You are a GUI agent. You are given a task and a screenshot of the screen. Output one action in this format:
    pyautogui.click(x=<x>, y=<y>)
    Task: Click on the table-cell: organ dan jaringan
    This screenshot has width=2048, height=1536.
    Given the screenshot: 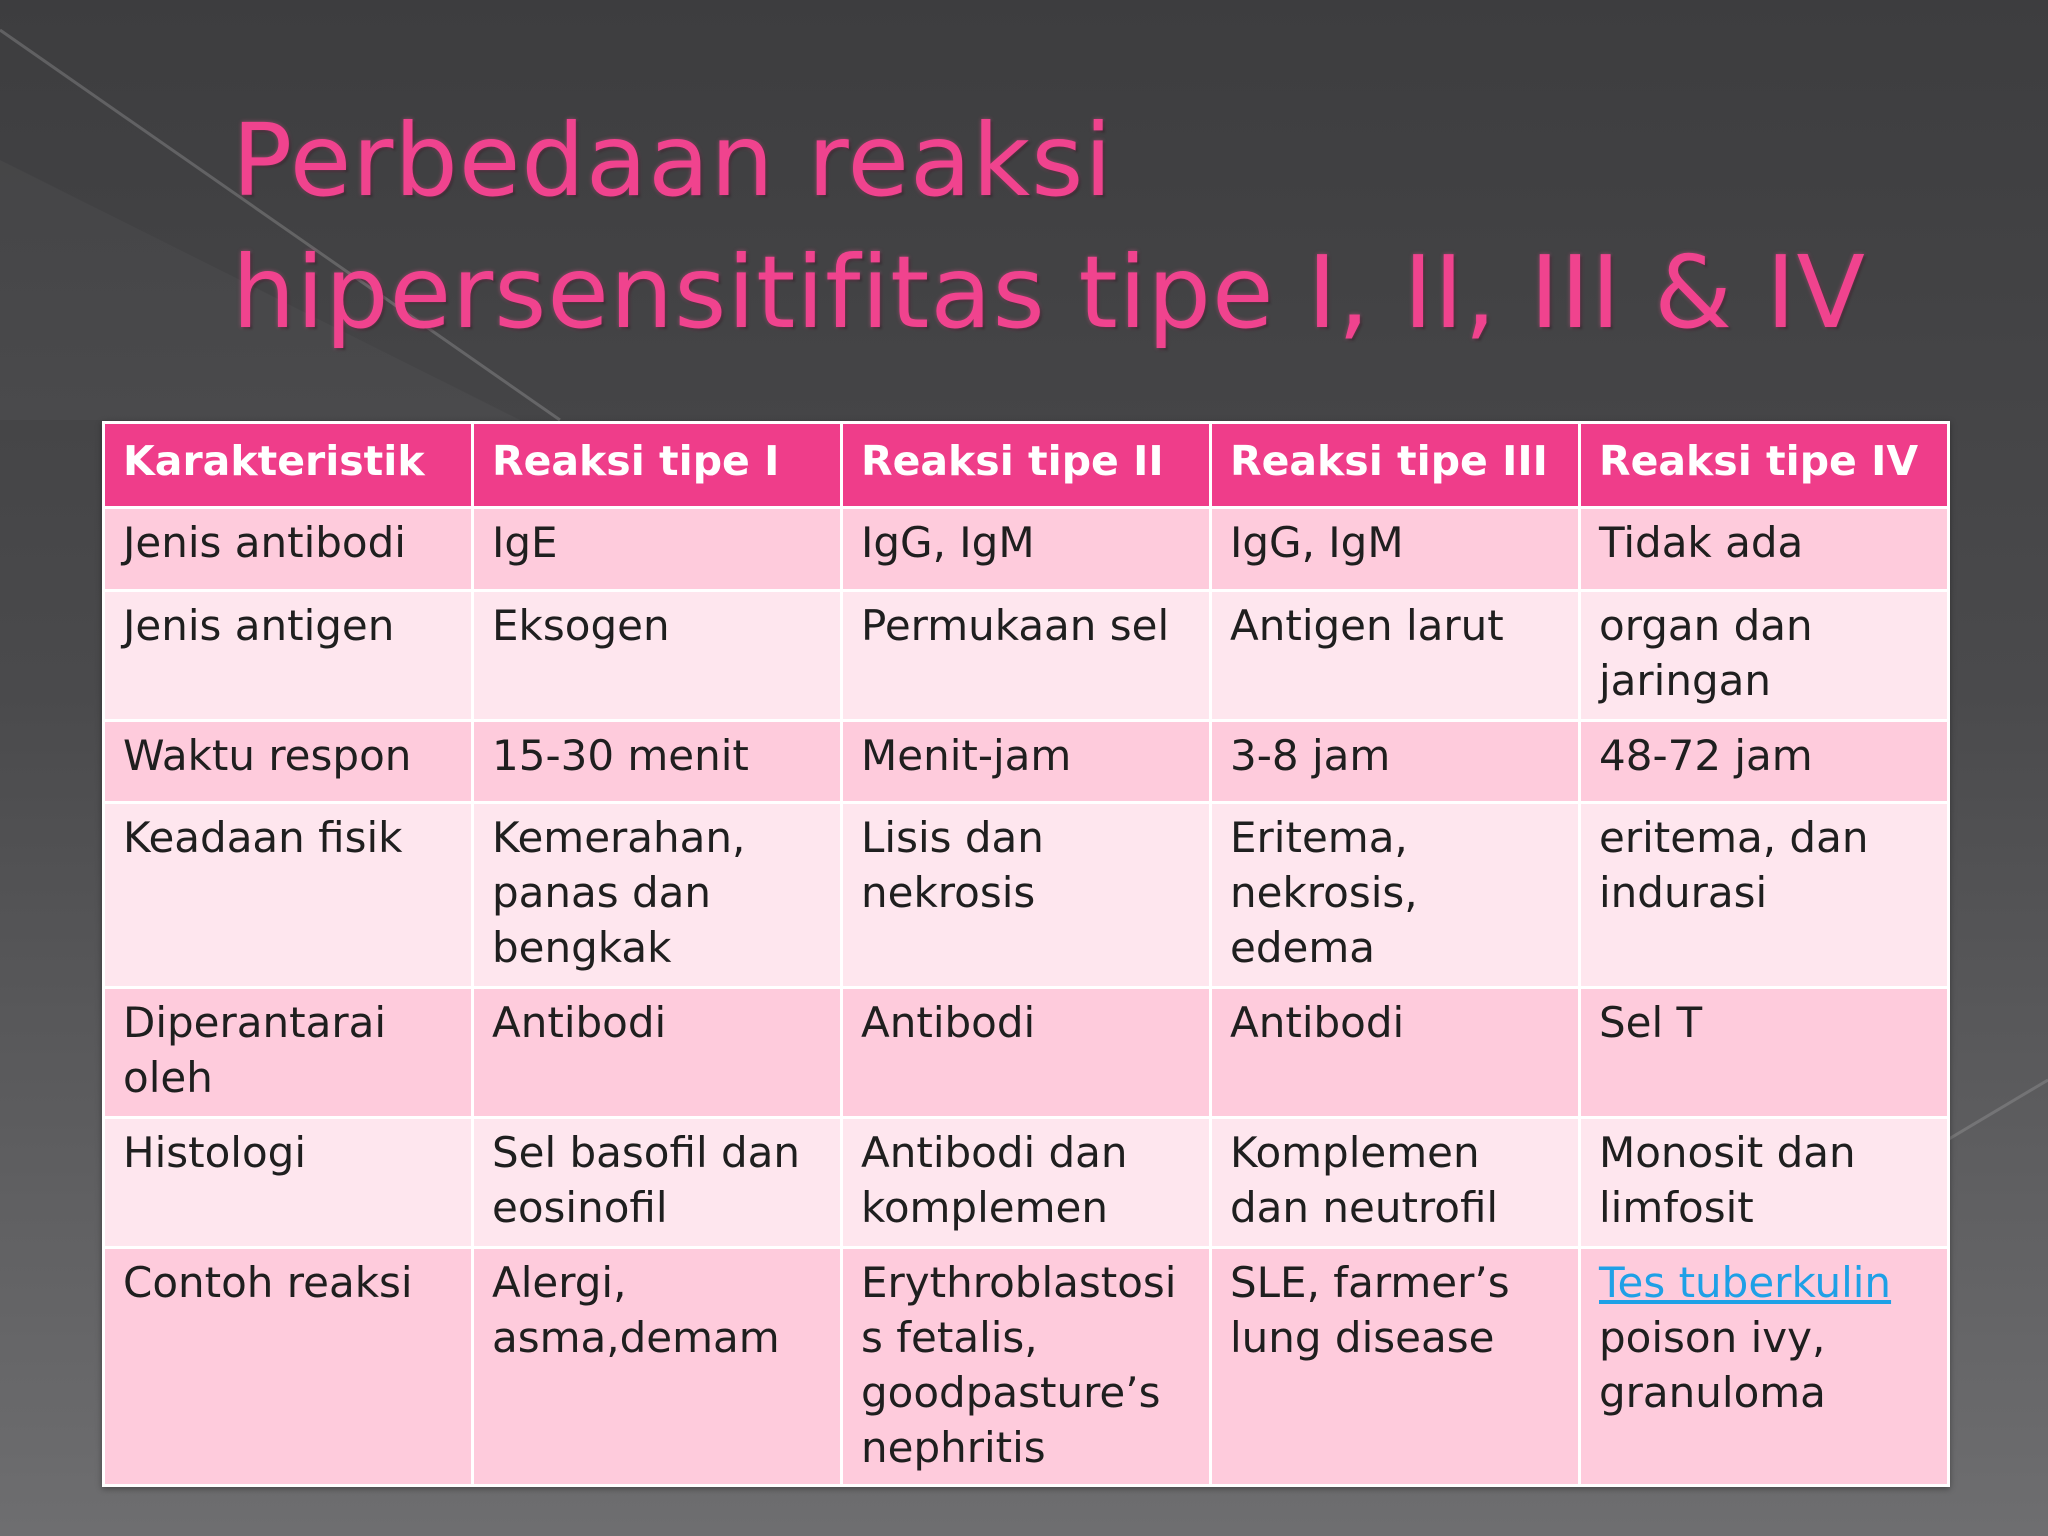 What is the action you would take?
    pyautogui.click(x=1764, y=655)
    